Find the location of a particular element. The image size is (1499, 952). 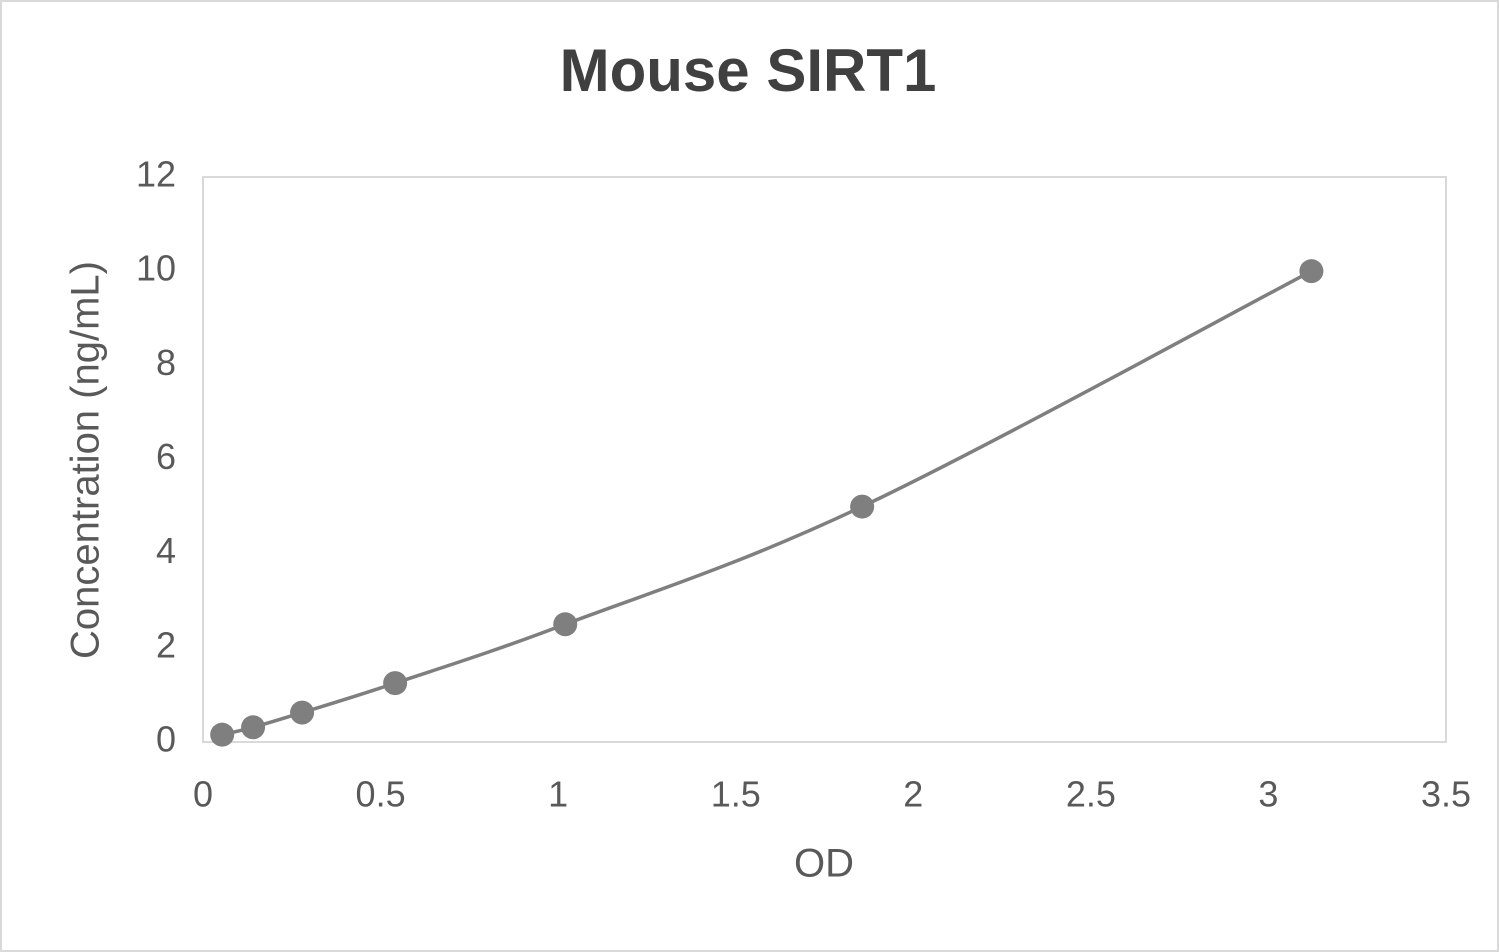

x-tick-label: 0 is located at coordinates (203, 794).